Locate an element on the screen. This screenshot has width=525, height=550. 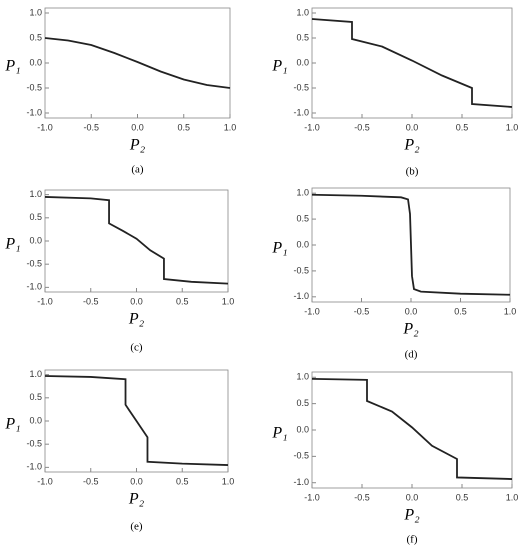
caption: (b) is located at coordinates (412, 172).